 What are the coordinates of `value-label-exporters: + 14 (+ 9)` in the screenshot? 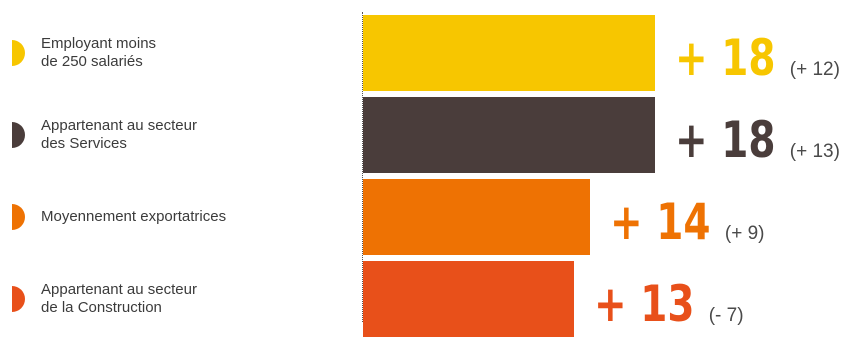 It's located at (687, 222).